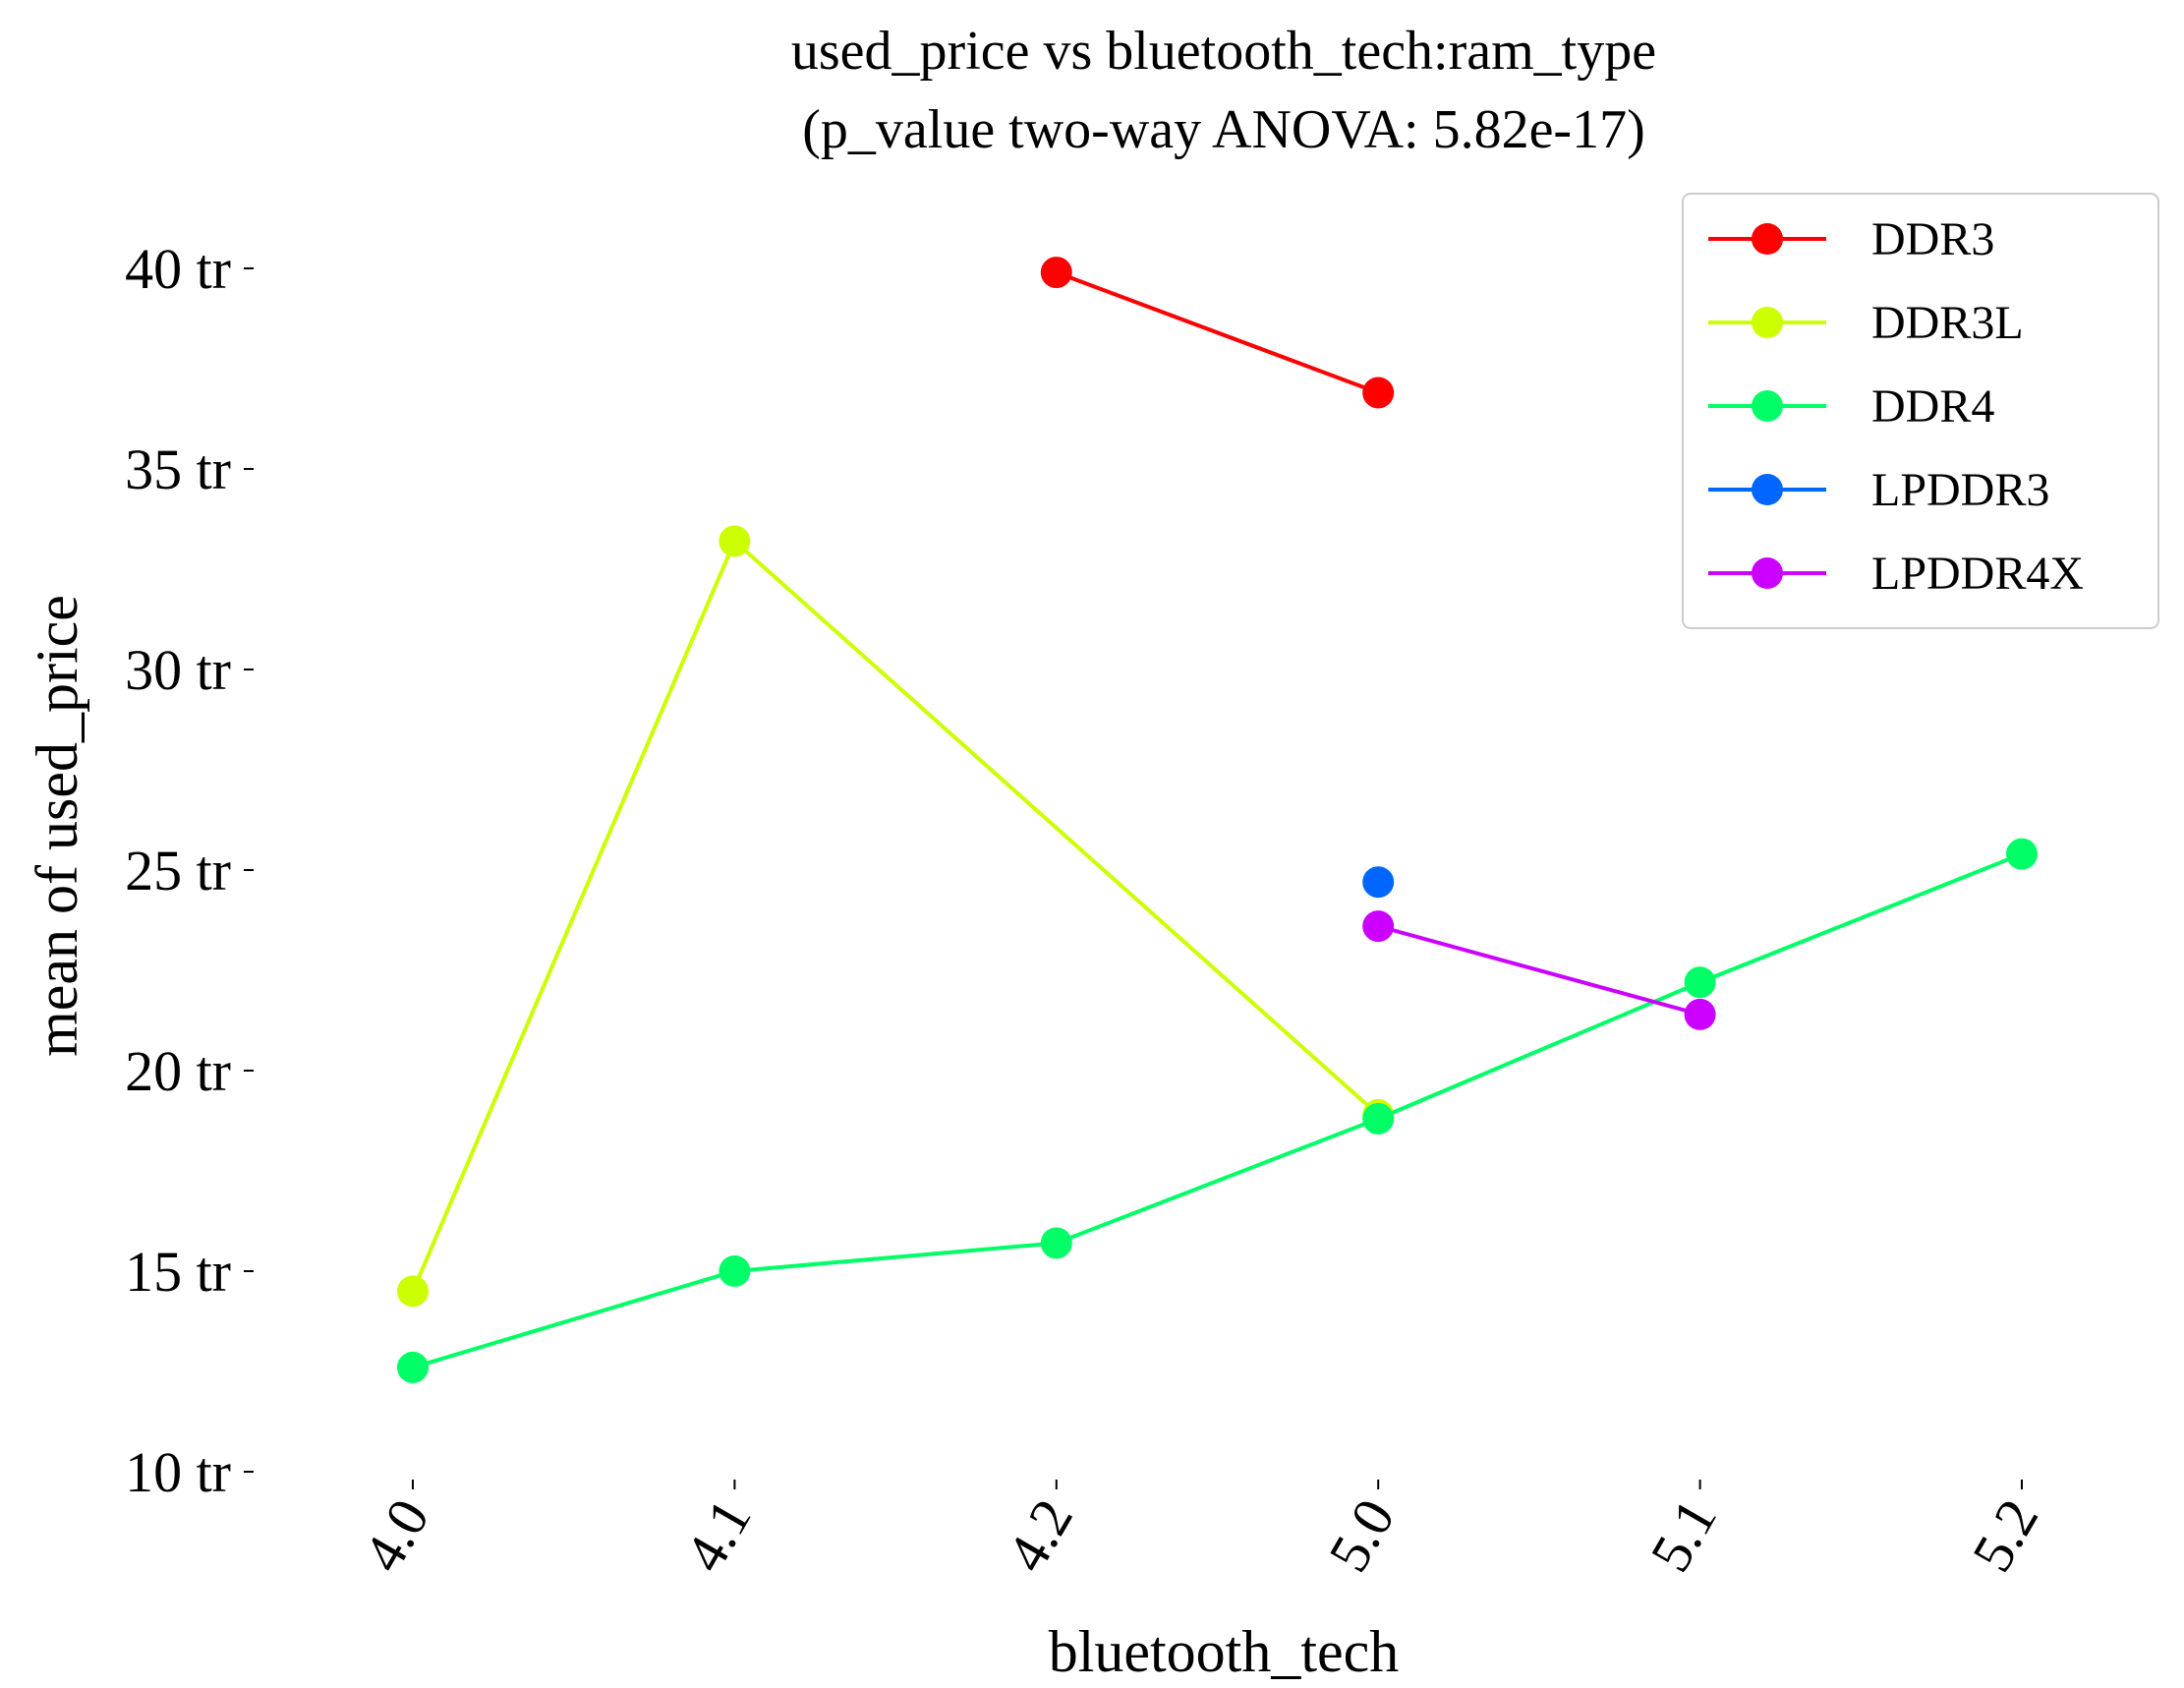  Describe the element at coordinates (178, 1472) in the screenshot. I see `y-tick-label: 10 tr` at that location.